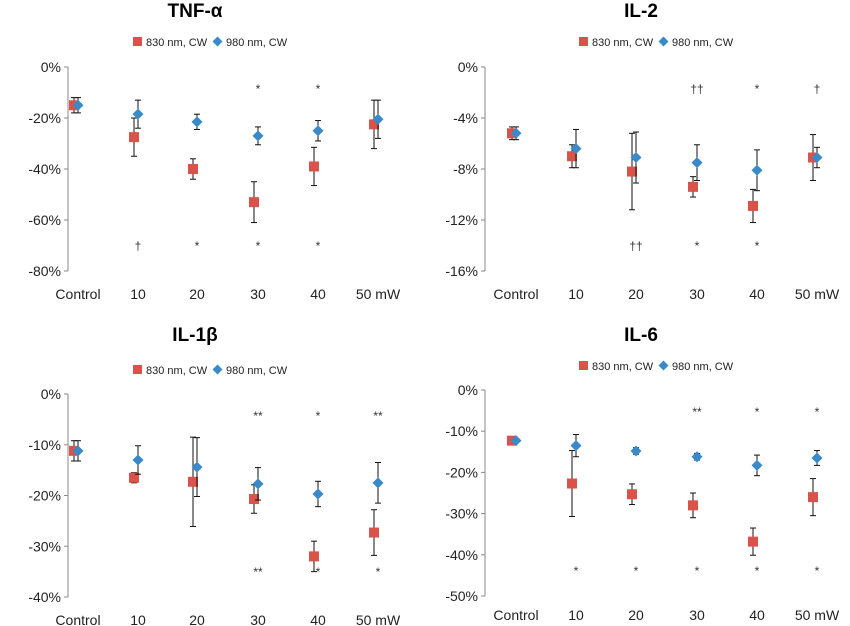 The height and width of the screenshot is (626, 850). What do you see at coordinates (465, 118) in the screenshot?
I see `y-tick-label: -4%` at bounding box center [465, 118].